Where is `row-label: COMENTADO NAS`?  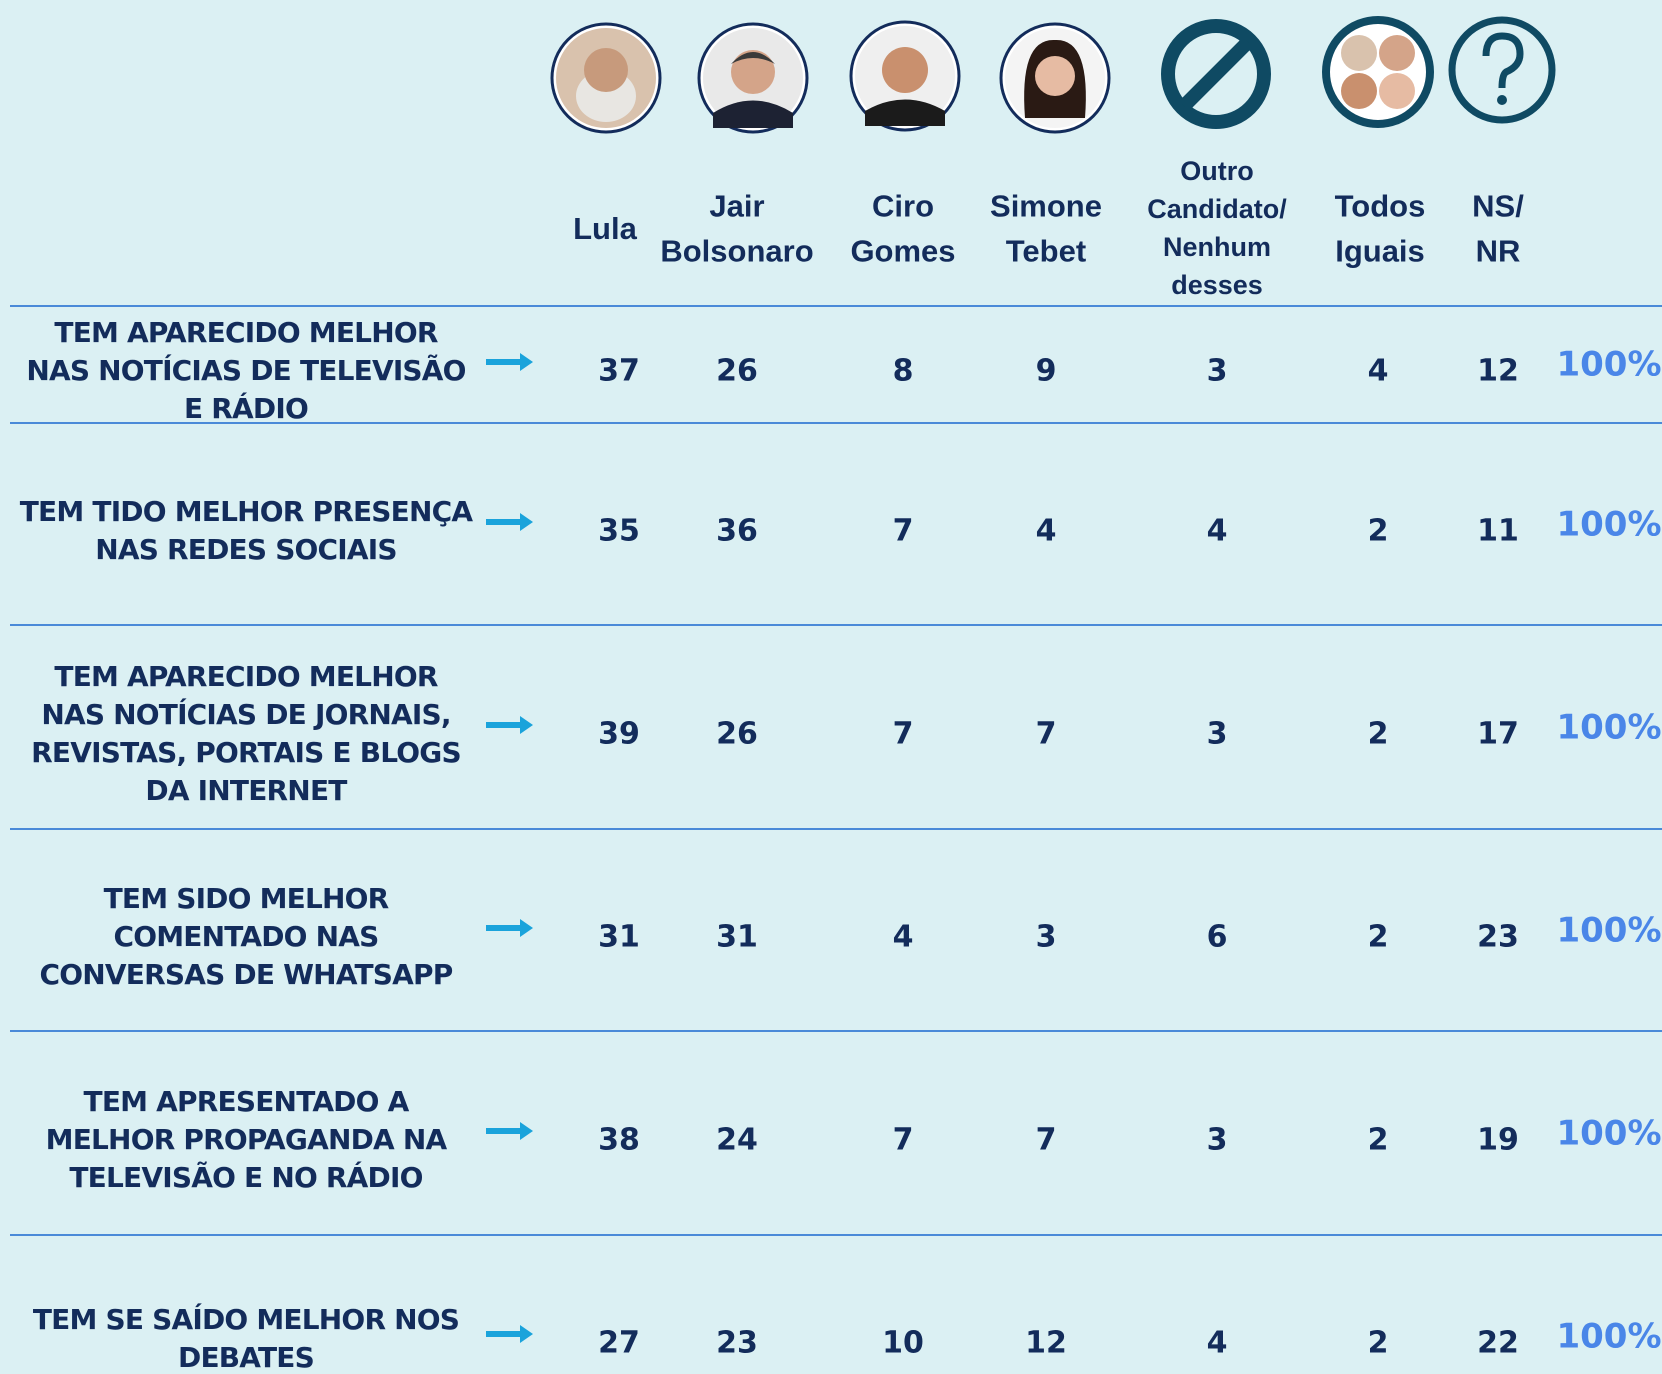 row-label: COMENTADO NAS is located at coordinates (245, 936).